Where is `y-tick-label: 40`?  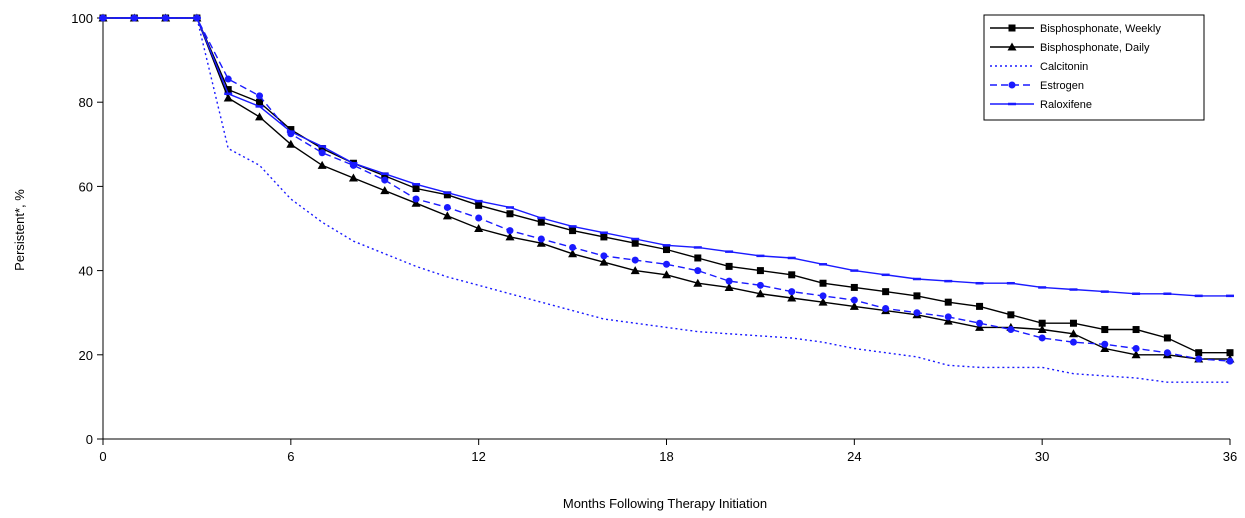
y-tick-label: 40 is located at coordinates (86, 271).